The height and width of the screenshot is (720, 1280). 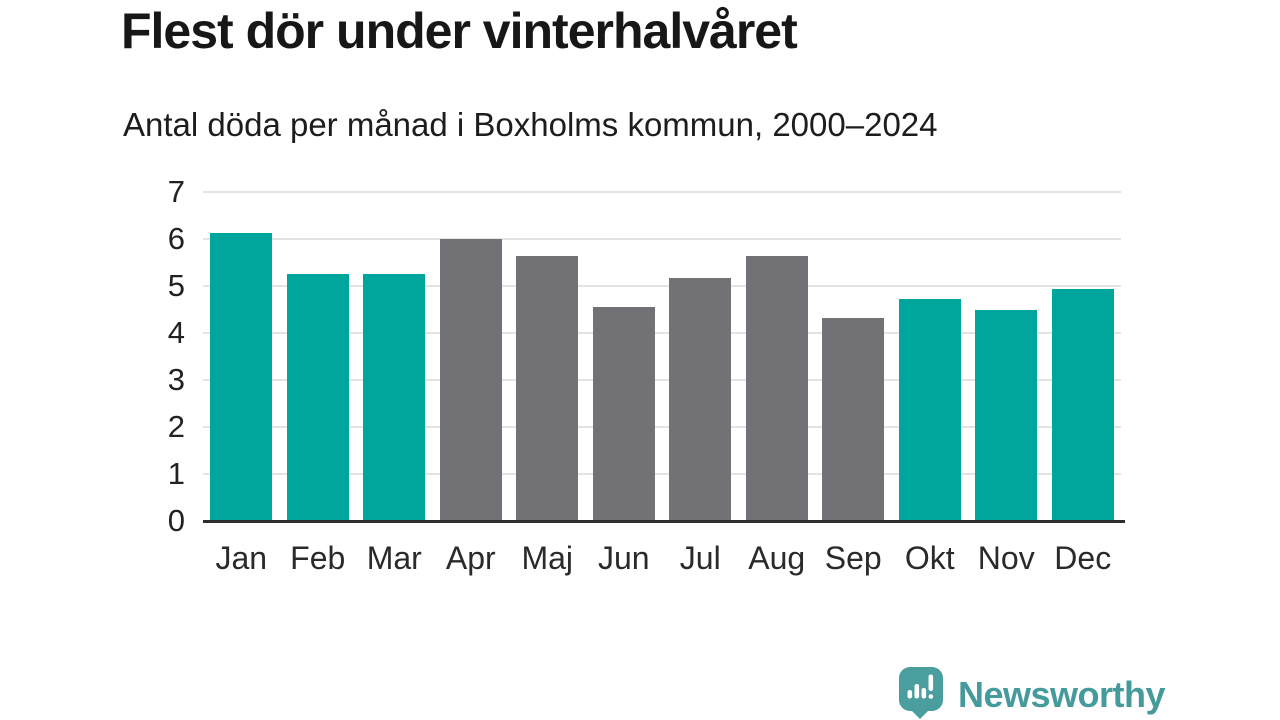 What do you see at coordinates (929, 558) in the screenshot?
I see `x-tick-label-okt: Okt` at bounding box center [929, 558].